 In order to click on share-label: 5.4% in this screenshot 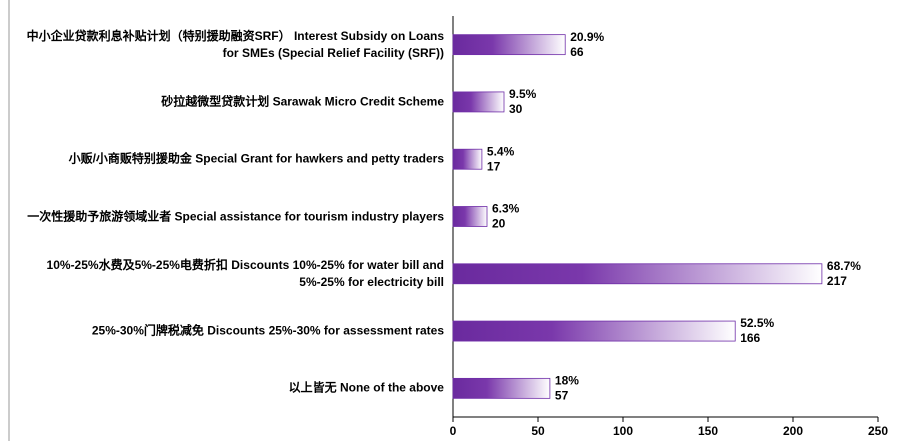, I will do `click(501, 151)`.